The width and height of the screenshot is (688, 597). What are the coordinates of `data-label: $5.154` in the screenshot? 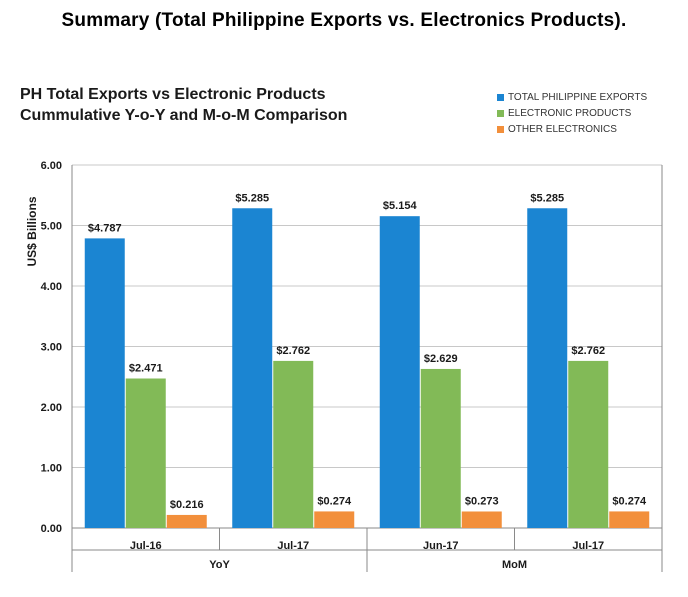 It's located at (400, 206).